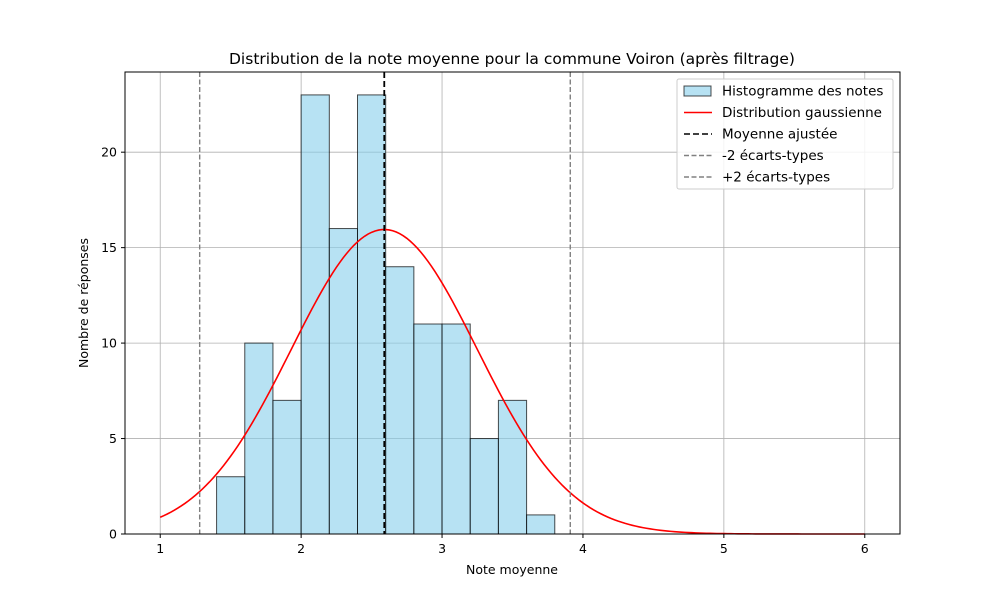 The image size is (1000, 604). Describe the element at coordinates (802, 113) in the screenshot. I see `legend-label: Distribution gaussienne` at that location.